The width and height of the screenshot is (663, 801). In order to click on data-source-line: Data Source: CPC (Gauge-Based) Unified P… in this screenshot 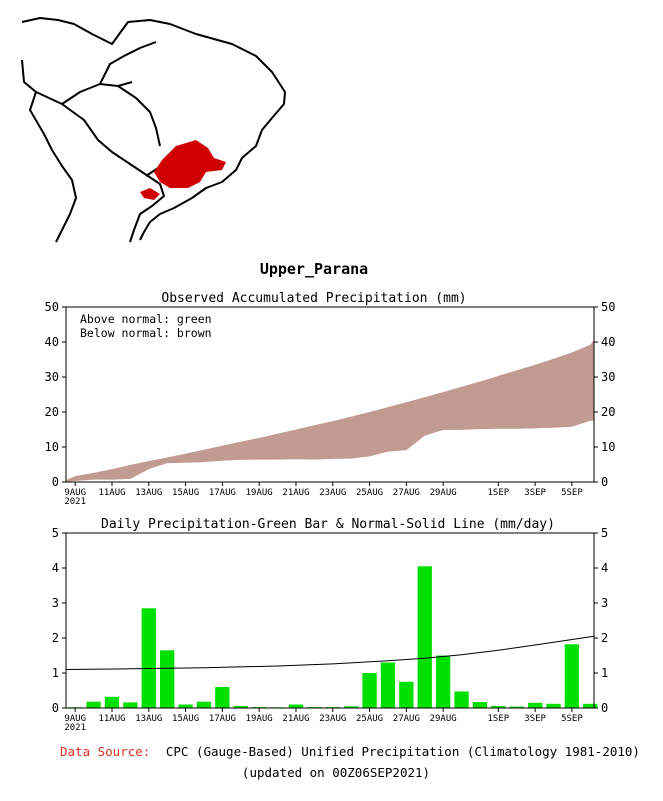, I will do `click(350, 751)`.